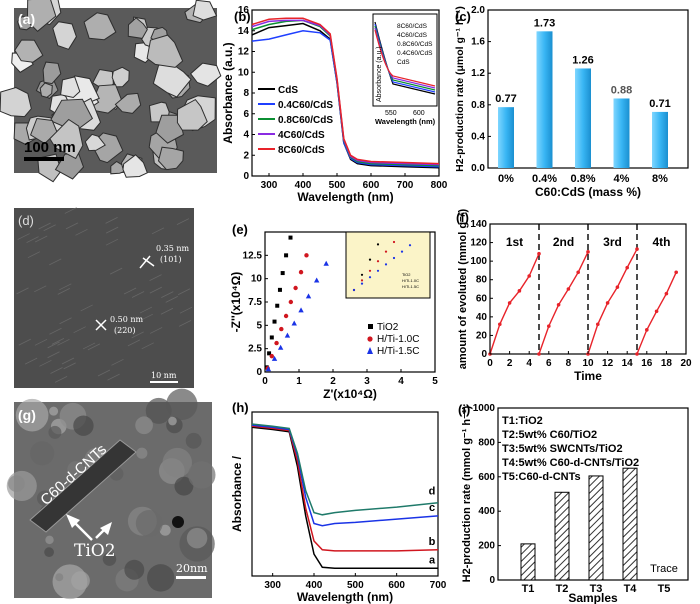 The width and height of the screenshot is (700, 604). I want to click on inset-legend: 4C60/CdS, so click(412, 35).